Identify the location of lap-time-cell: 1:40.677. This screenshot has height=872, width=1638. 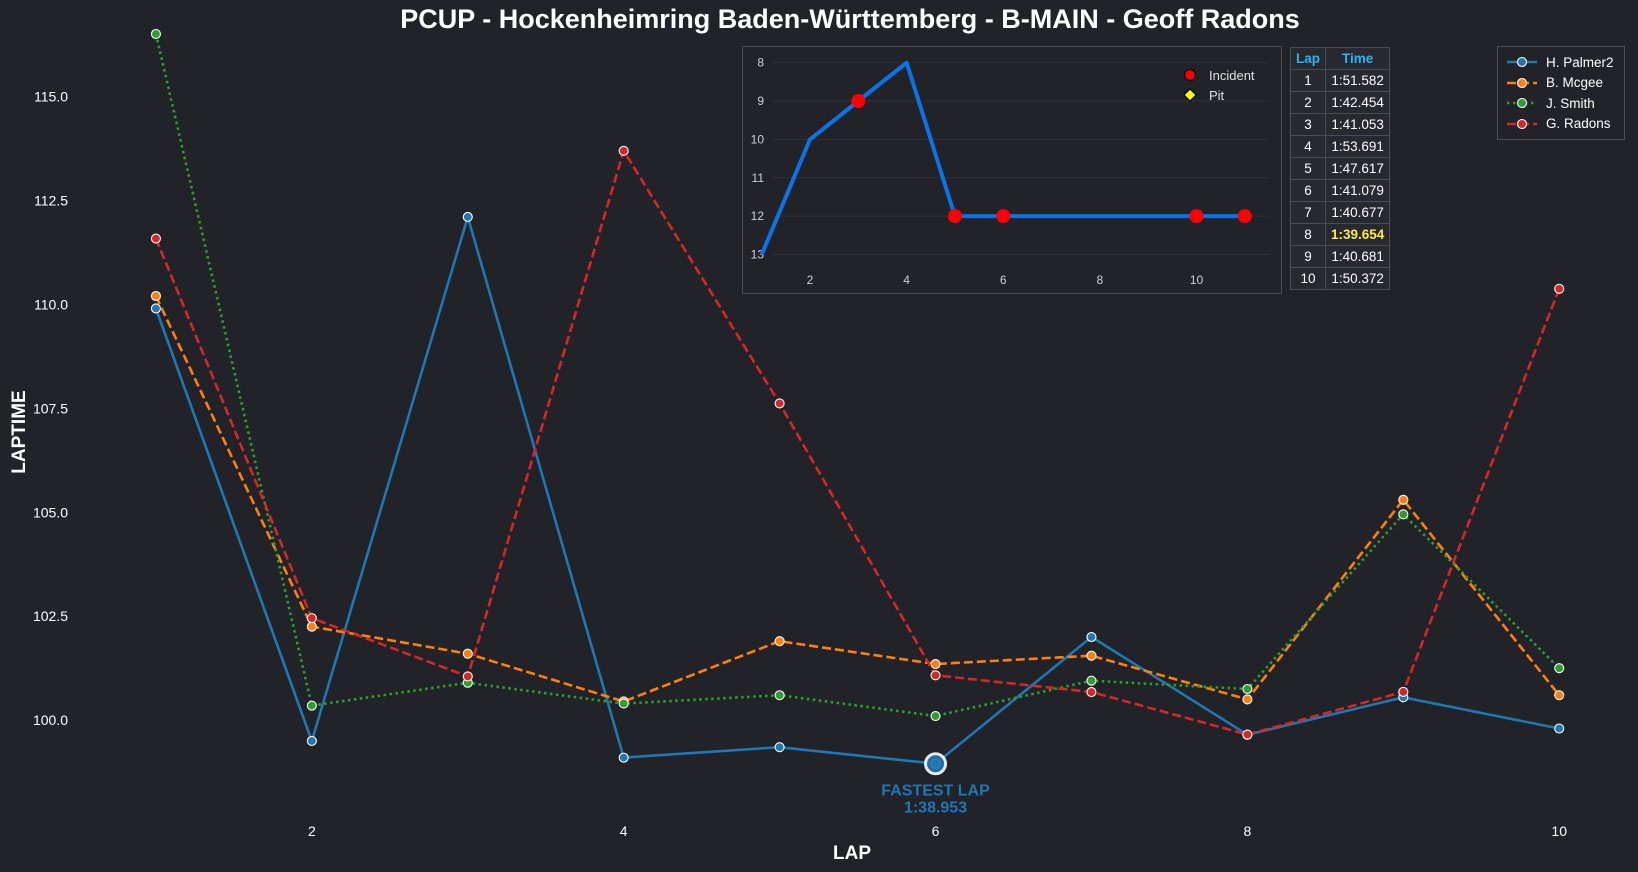
(1358, 212).